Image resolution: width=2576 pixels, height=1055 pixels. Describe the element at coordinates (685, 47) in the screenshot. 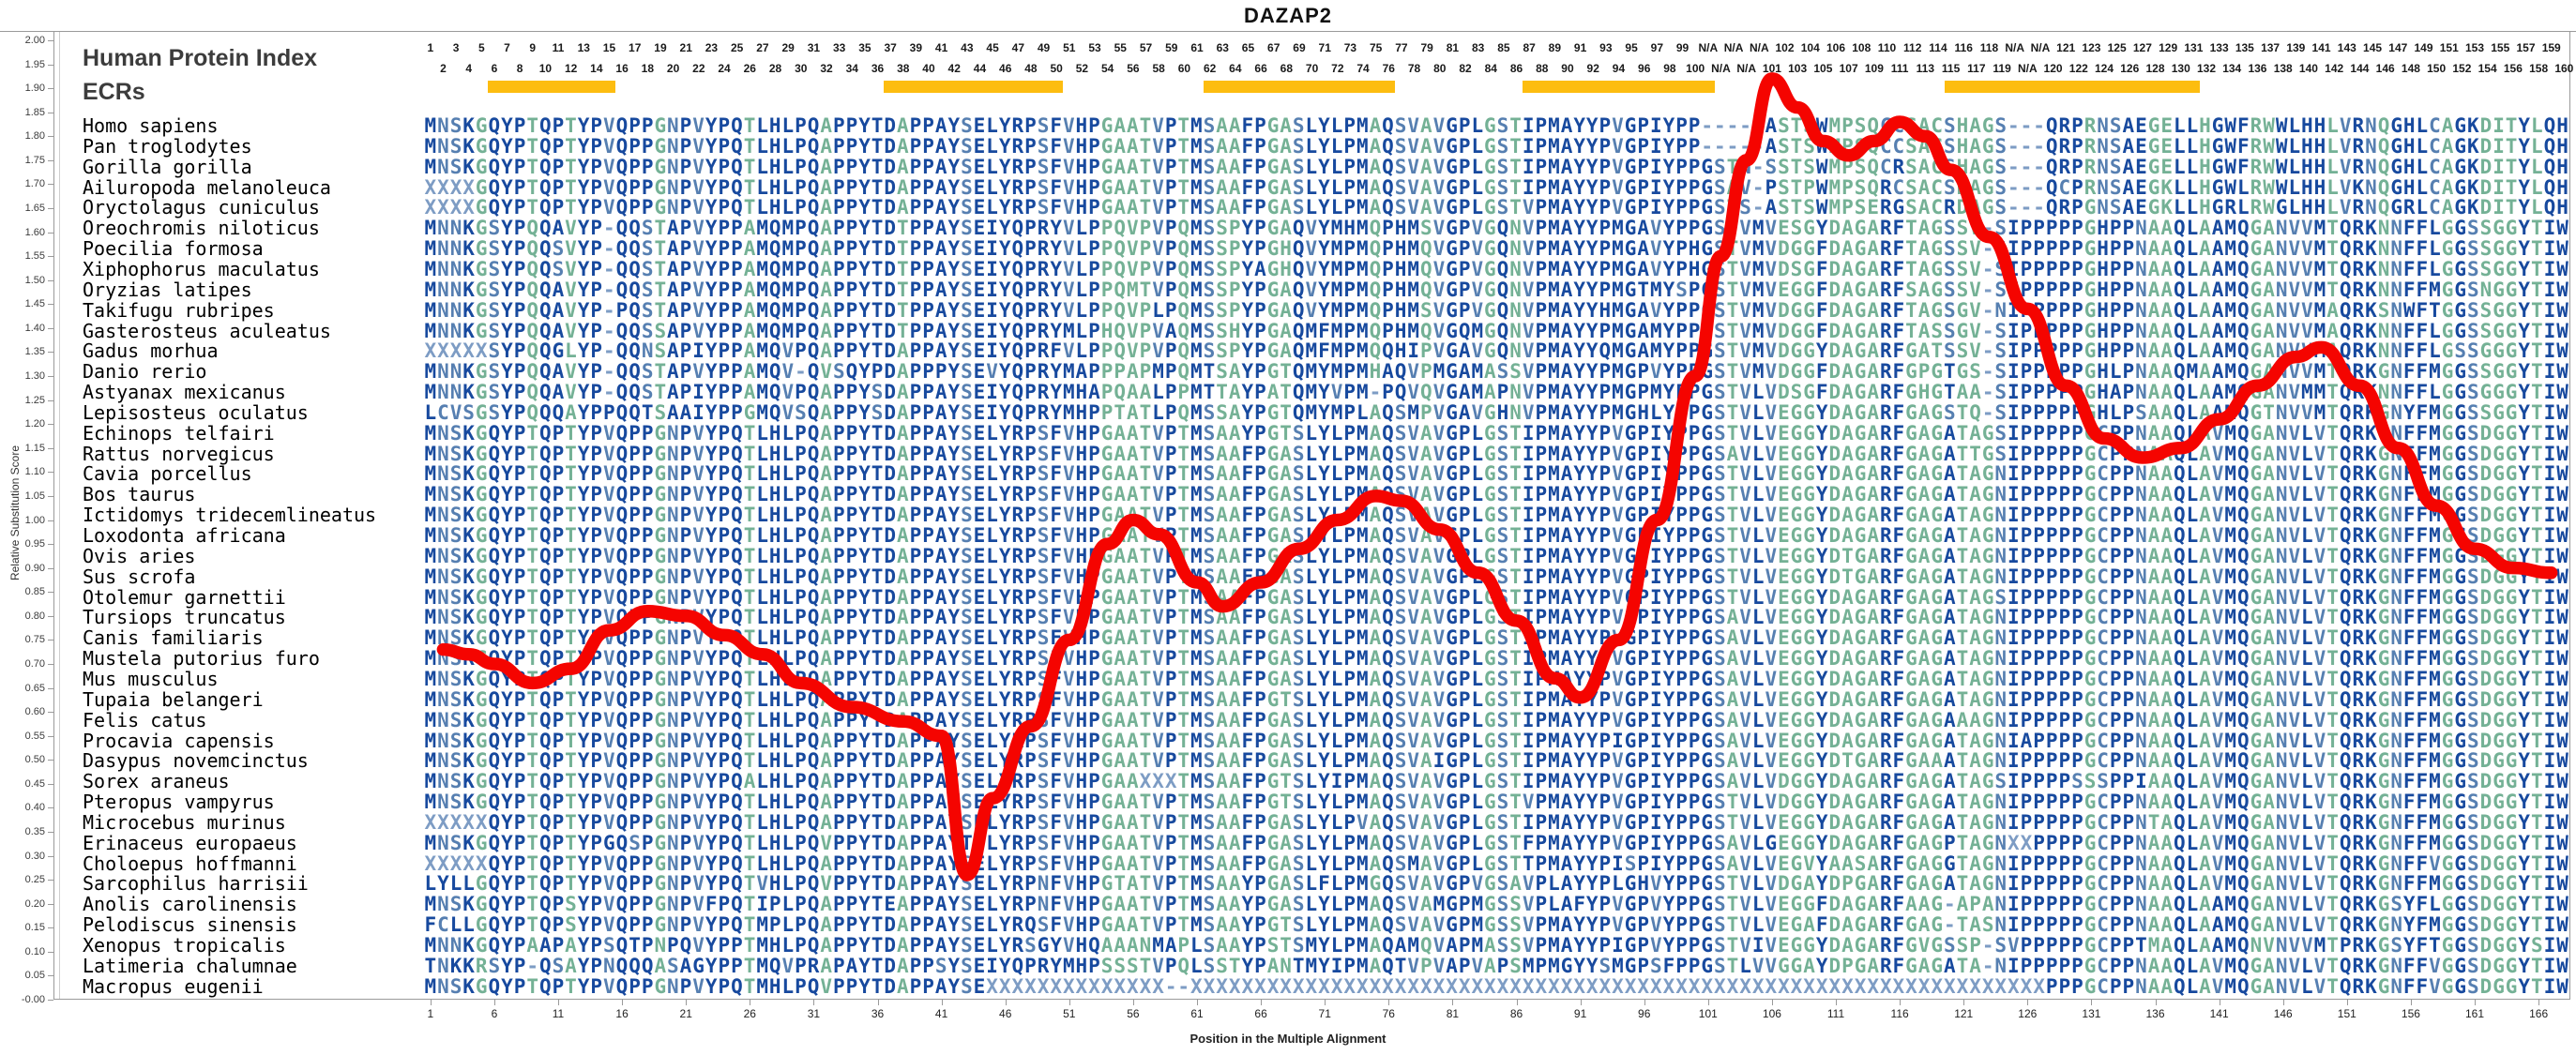

I see `position-label: 21` at that location.